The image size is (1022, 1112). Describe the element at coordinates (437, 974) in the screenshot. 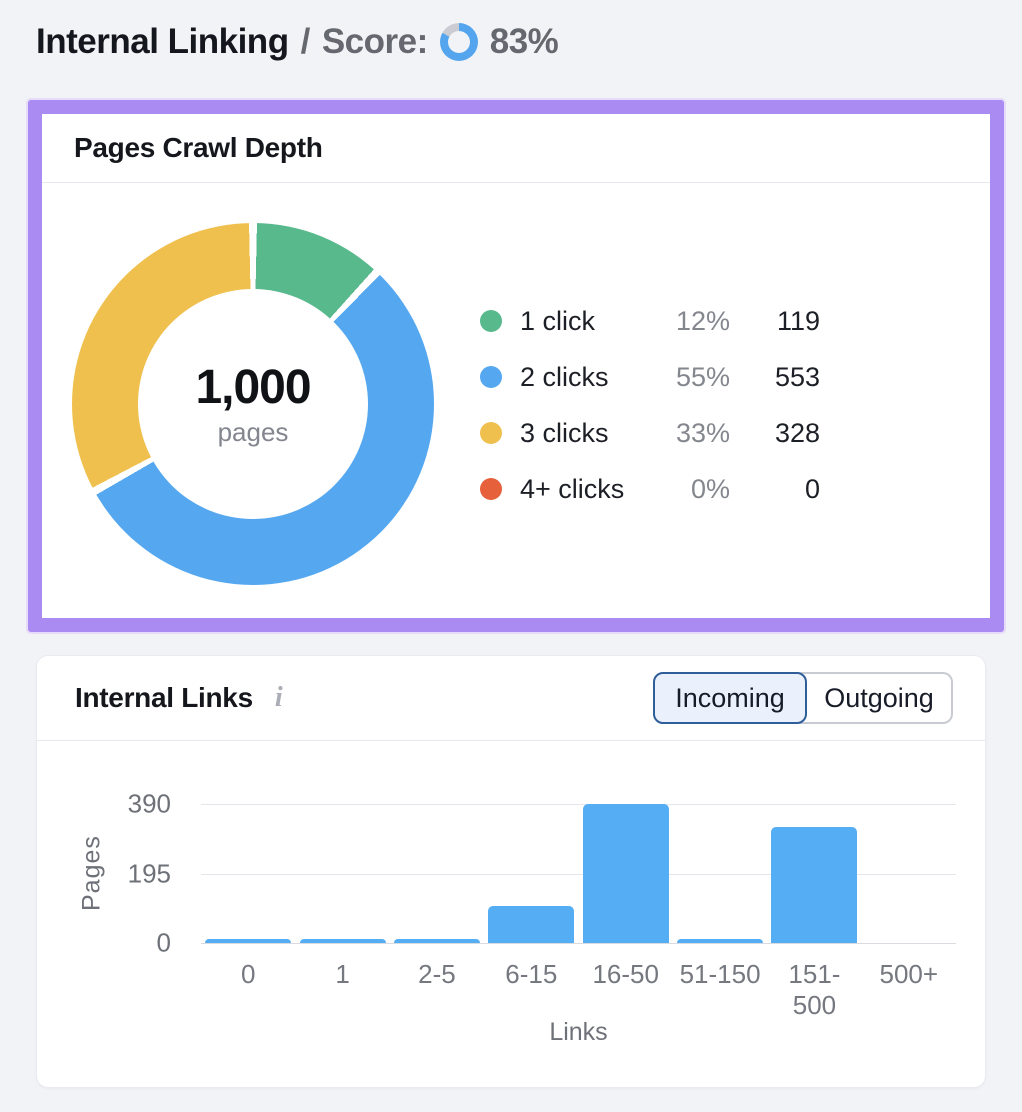

I see `x-tick-label: 2-5` at that location.